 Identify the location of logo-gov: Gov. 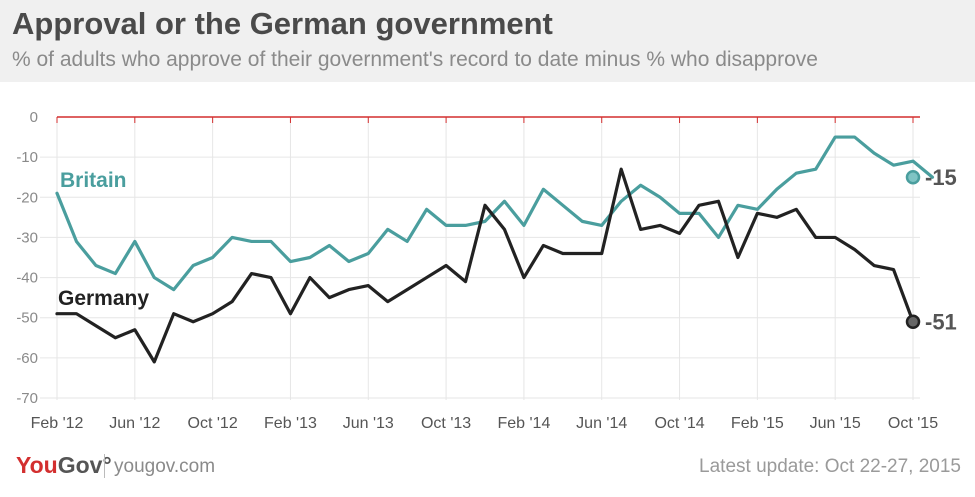
(80, 465).